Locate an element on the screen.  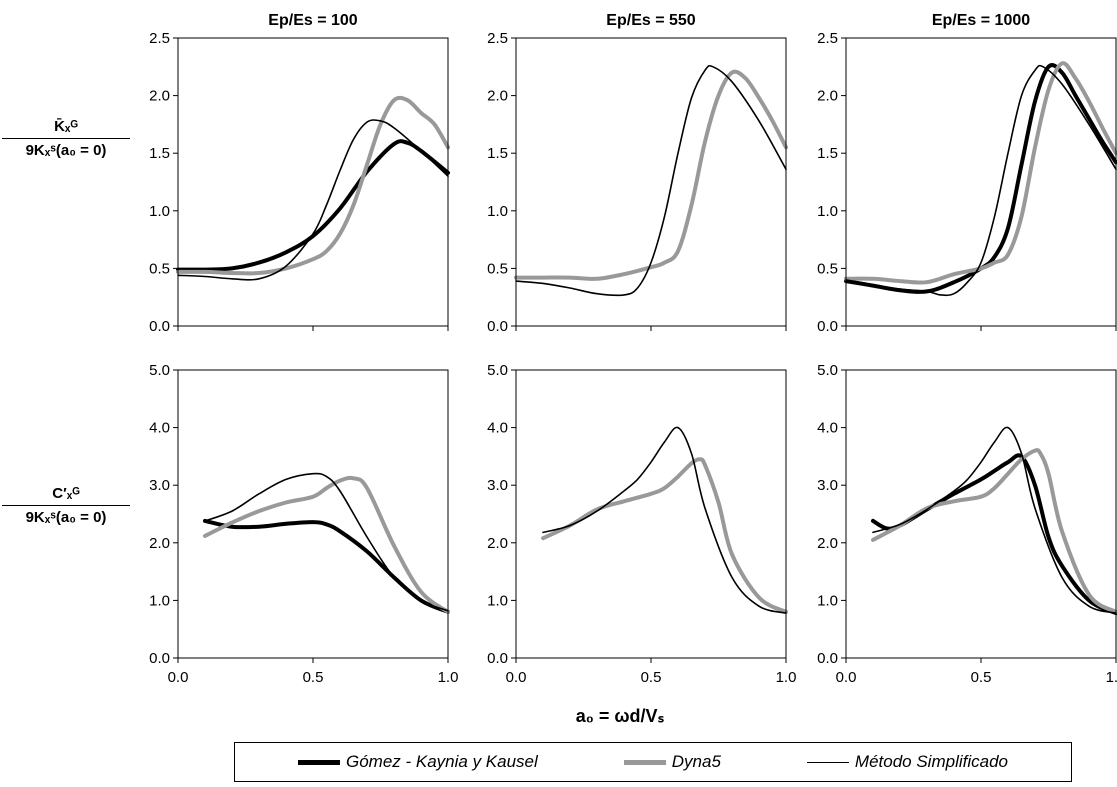
x-axis-label: a₀ = ωd/Vₛ is located at coordinates (620, 716).